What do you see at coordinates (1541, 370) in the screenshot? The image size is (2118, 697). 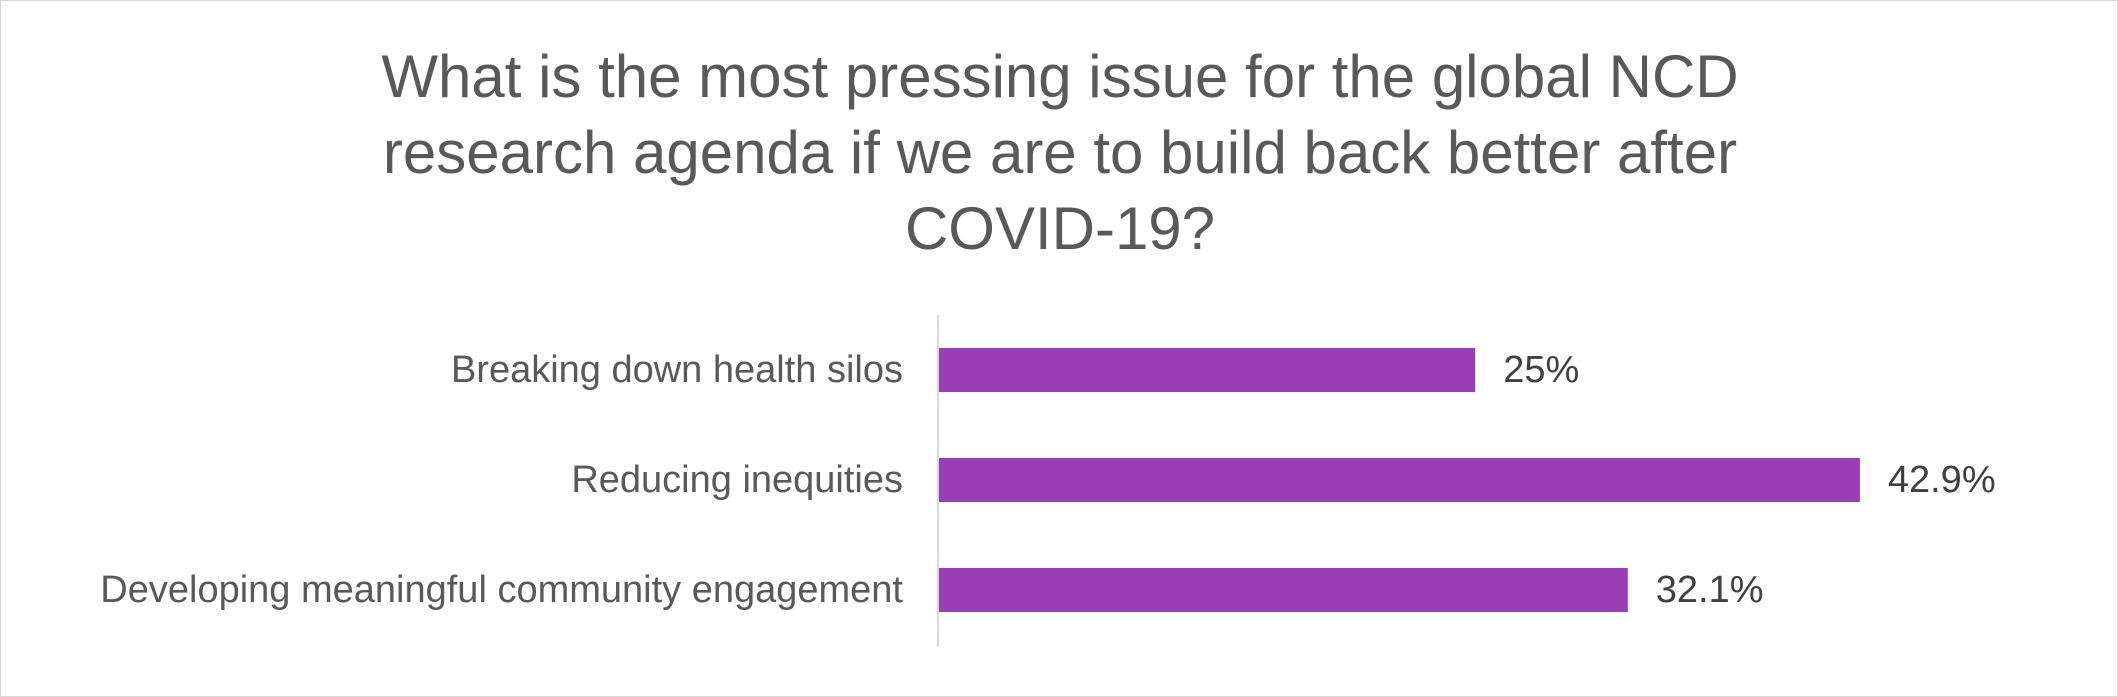 I see `data-label: 25%` at bounding box center [1541, 370].